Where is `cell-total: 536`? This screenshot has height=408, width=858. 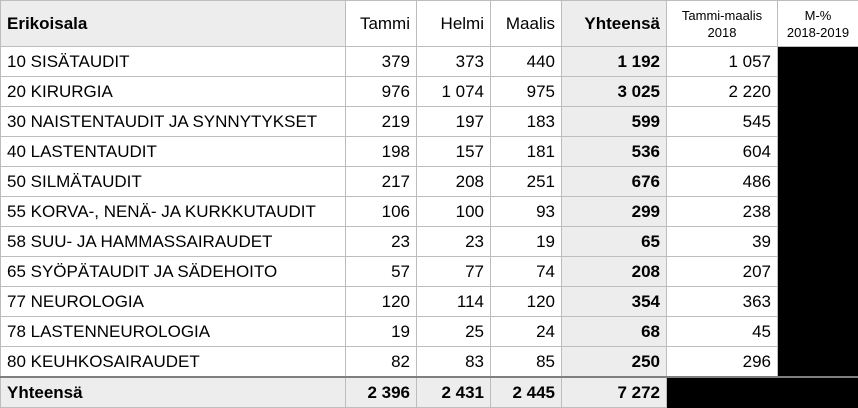
cell-total: 536 is located at coordinates (614, 152).